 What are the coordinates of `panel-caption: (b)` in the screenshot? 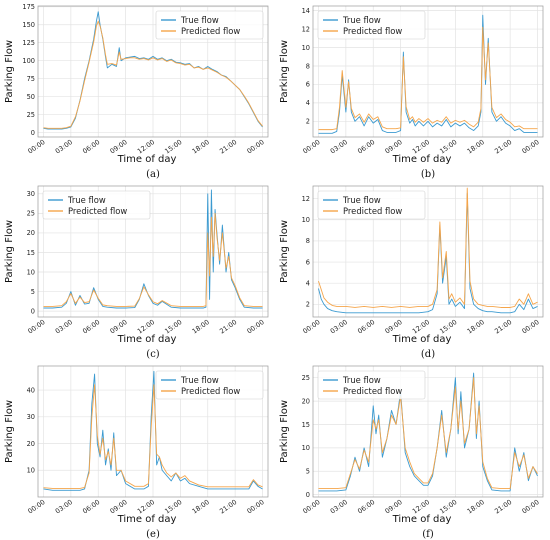 It's located at (428, 174).